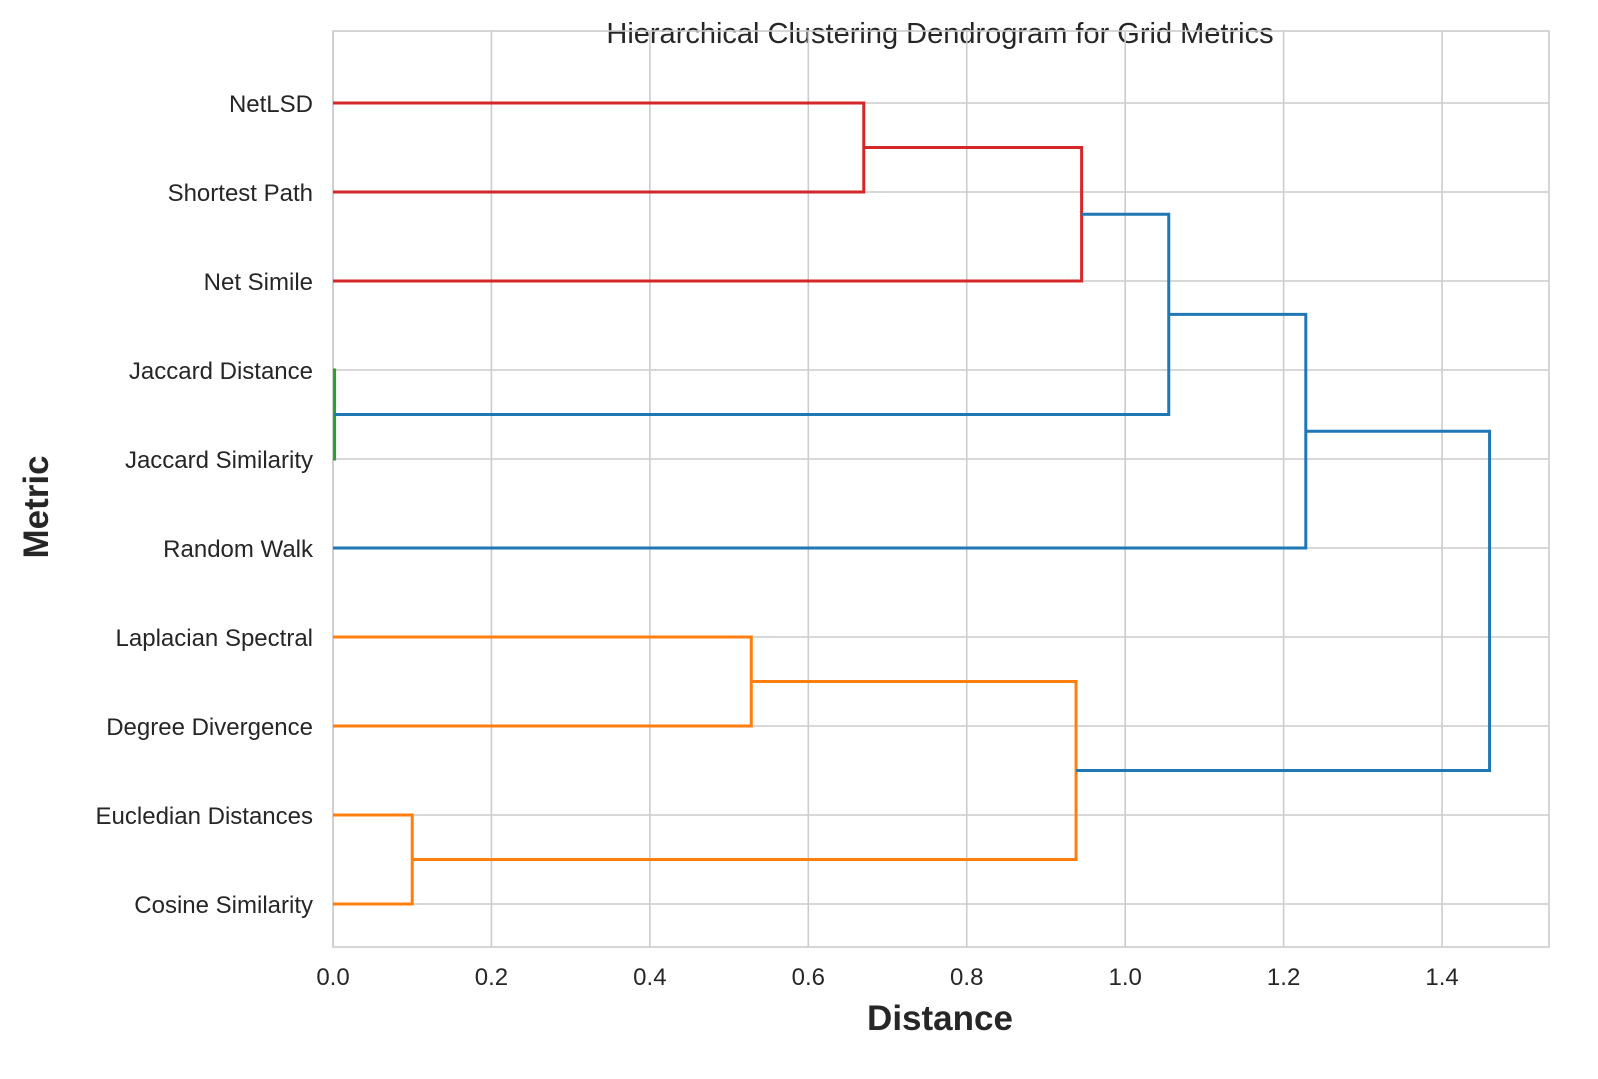 This screenshot has width=1598, height=1079. I want to click on x-tick-label: 0.8, so click(966, 977).